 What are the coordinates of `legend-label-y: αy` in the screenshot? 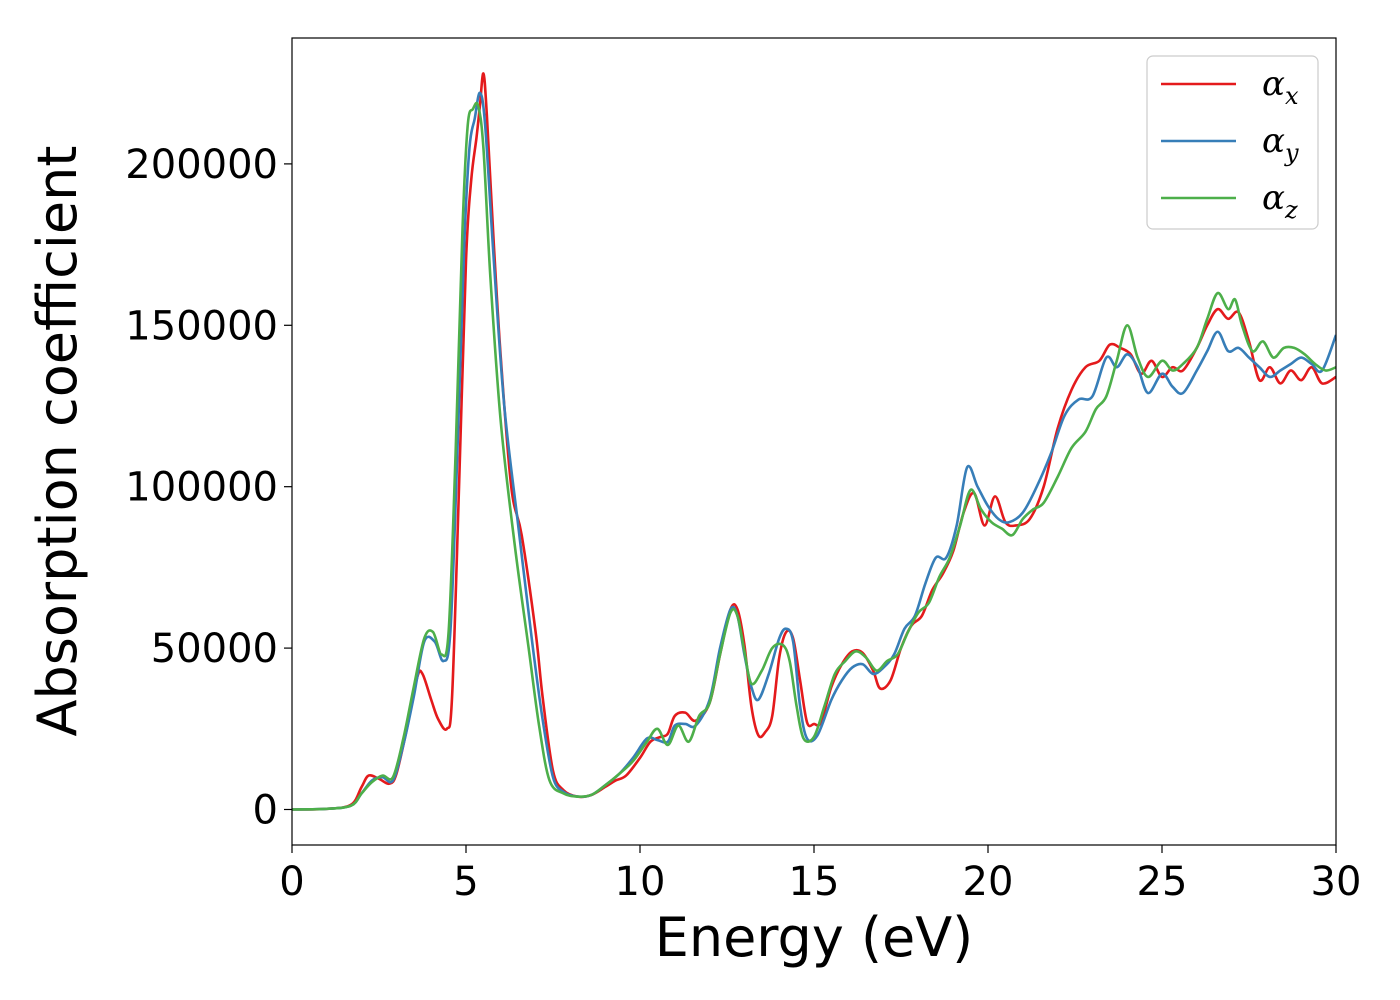 It's located at (1280, 144).